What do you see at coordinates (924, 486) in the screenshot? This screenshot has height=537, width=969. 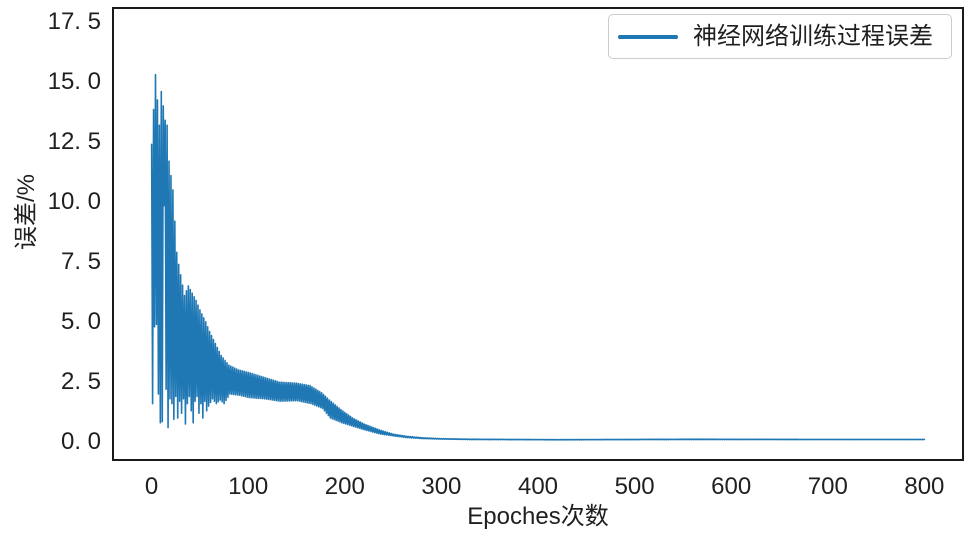 I see `x-tick-label: 800` at bounding box center [924, 486].